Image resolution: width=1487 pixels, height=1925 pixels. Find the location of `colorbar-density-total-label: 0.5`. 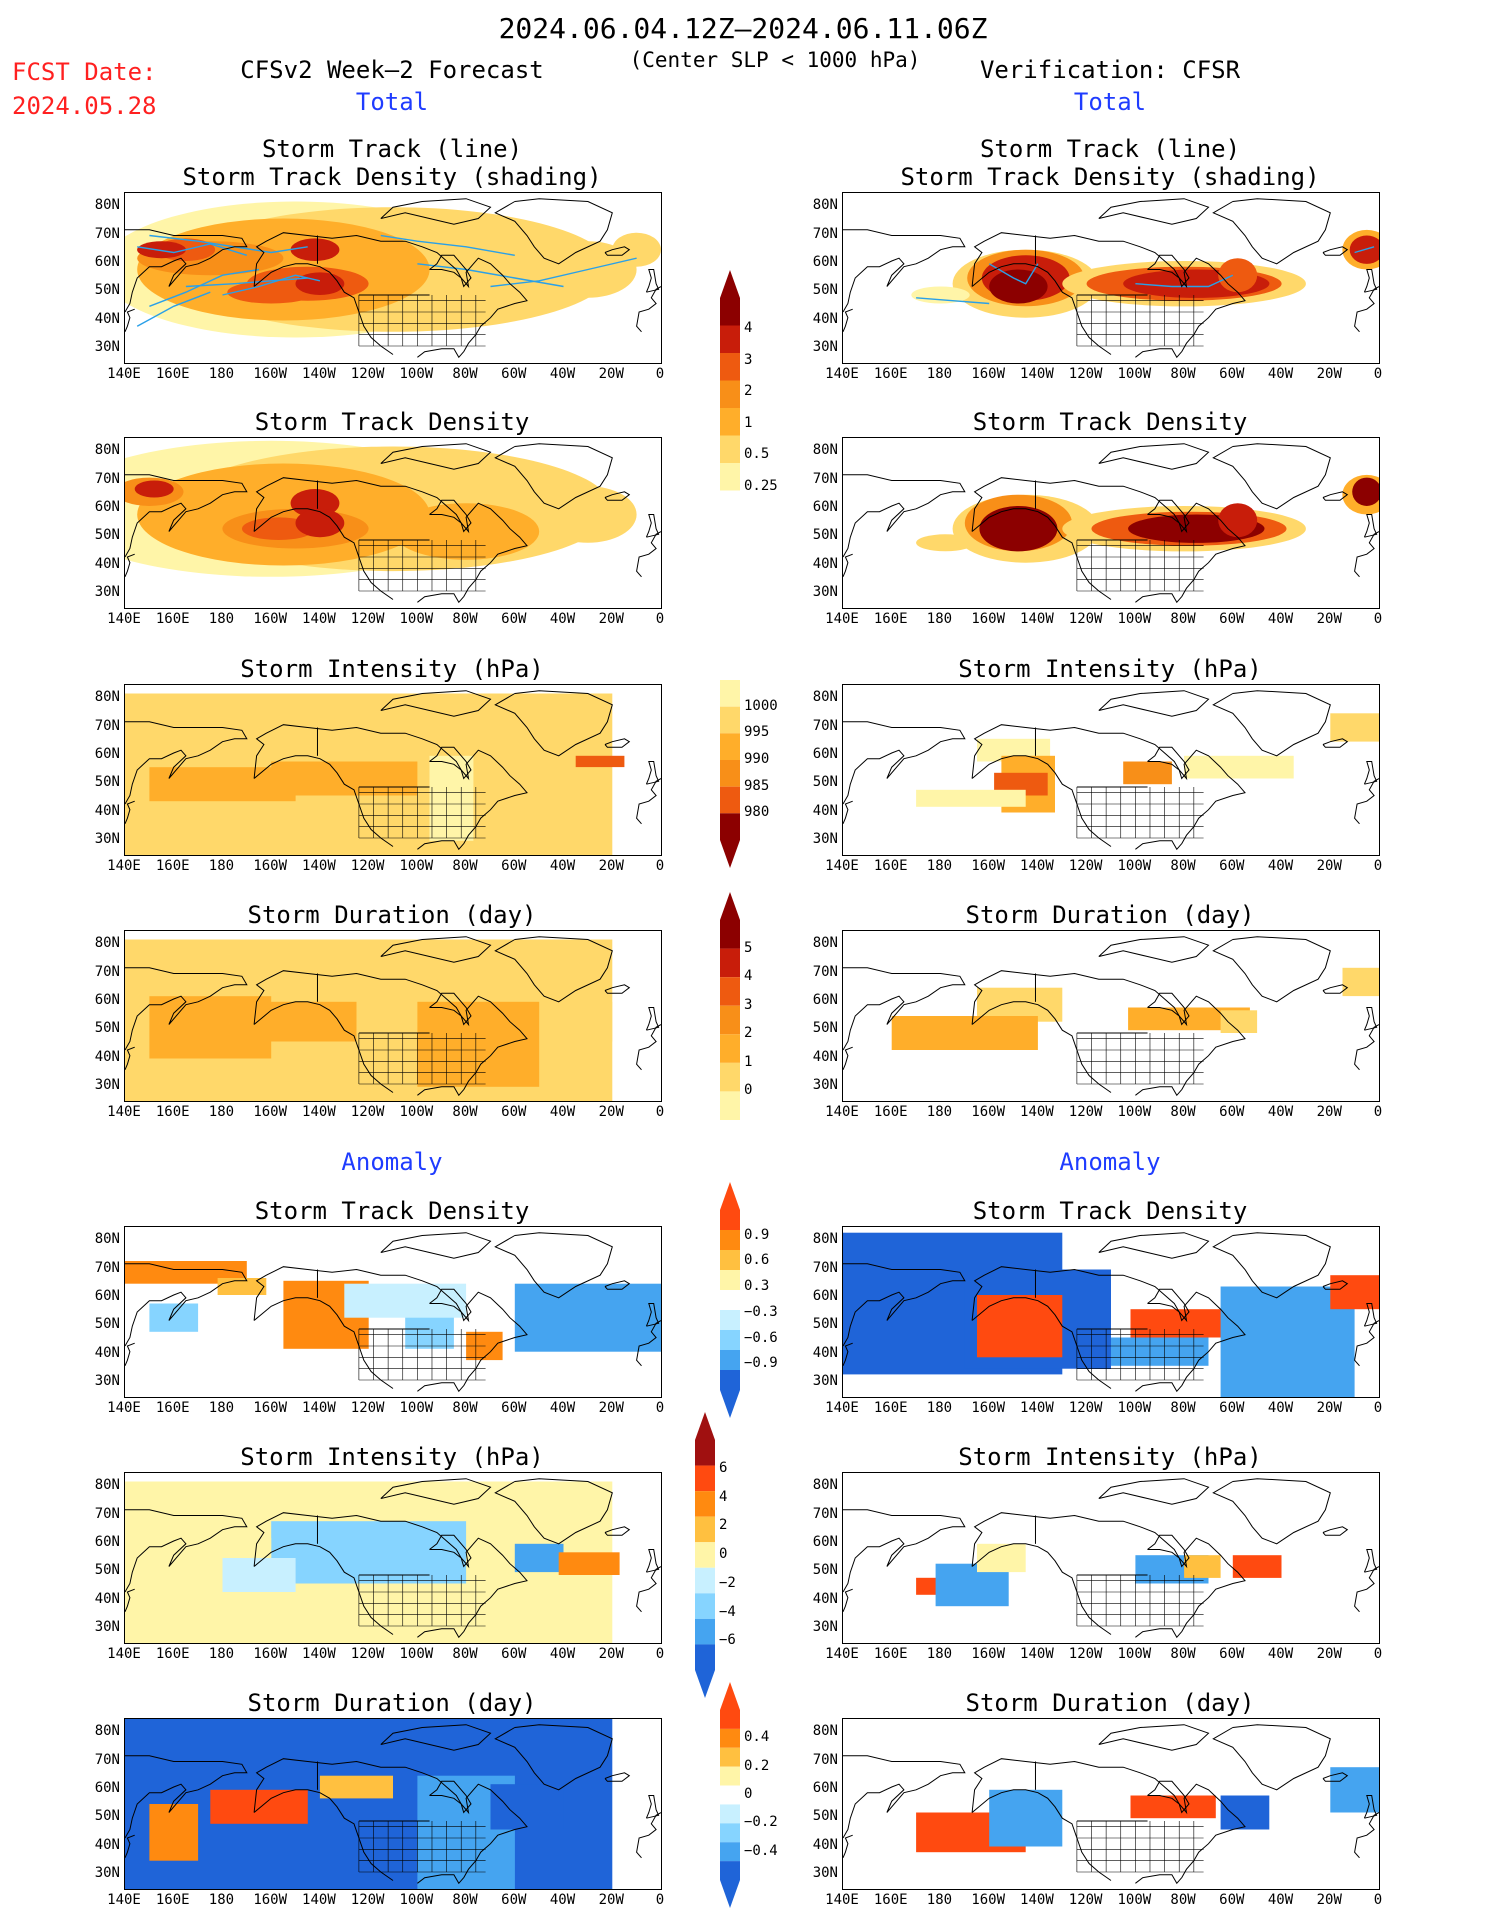

colorbar-density-total-label: 0.5 is located at coordinates (757, 454).